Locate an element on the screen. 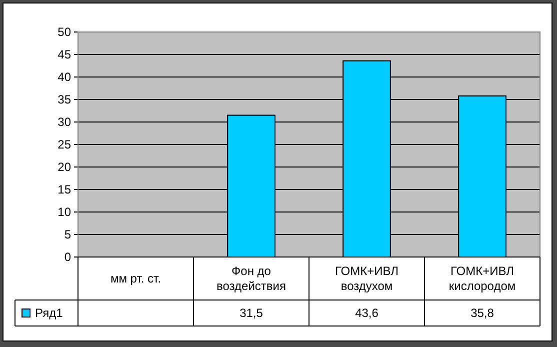 The image size is (557, 347). x-tick-label: ГОМК+ИВЛ воздухом is located at coordinates (366, 278).